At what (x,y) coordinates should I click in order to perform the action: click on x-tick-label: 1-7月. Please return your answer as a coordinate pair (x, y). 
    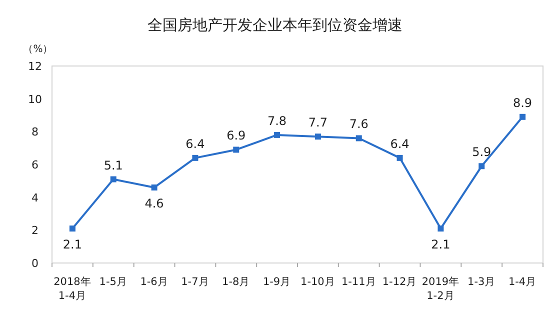
    Looking at the image, I should click on (195, 282).